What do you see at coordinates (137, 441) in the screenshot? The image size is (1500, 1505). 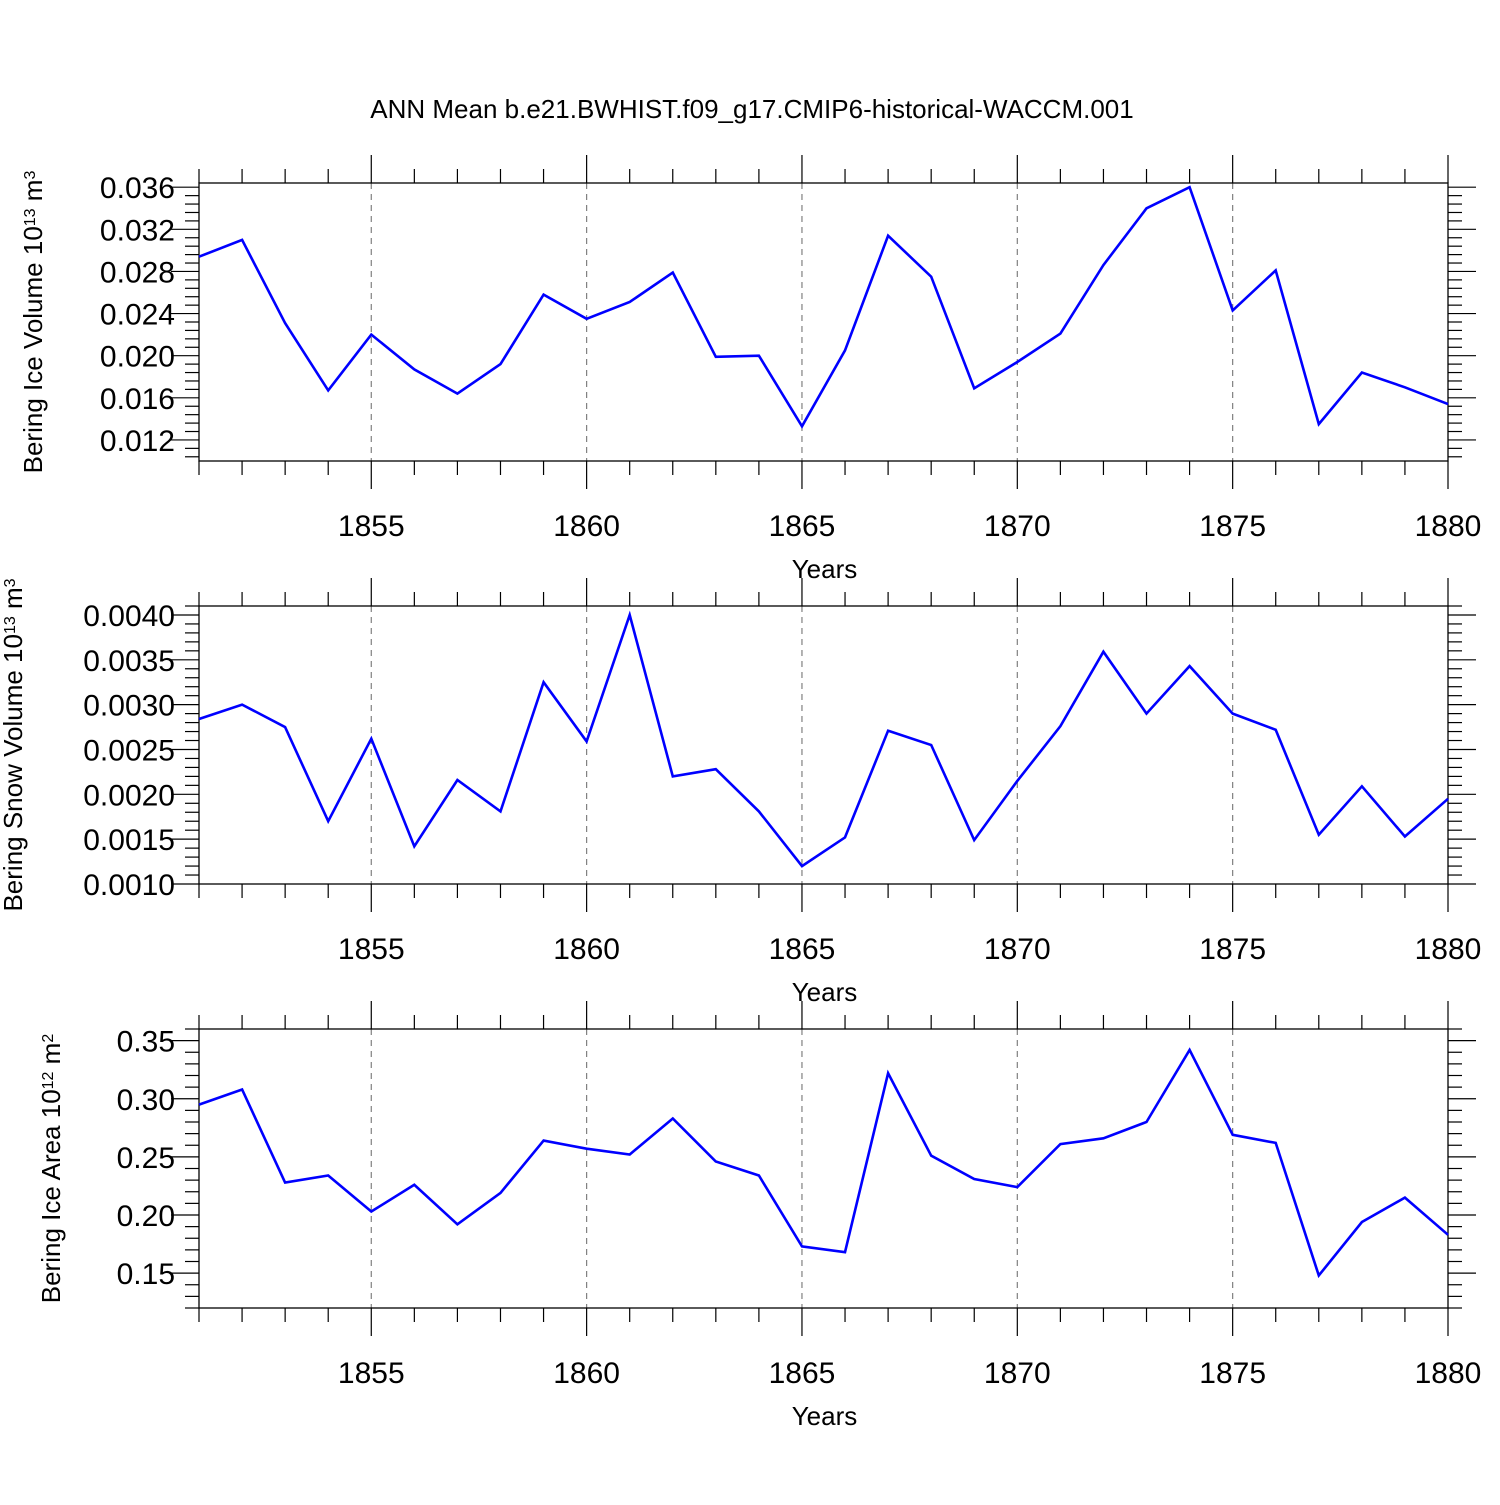 I see `y-tick-label: 0.012` at bounding box center [137, 441].